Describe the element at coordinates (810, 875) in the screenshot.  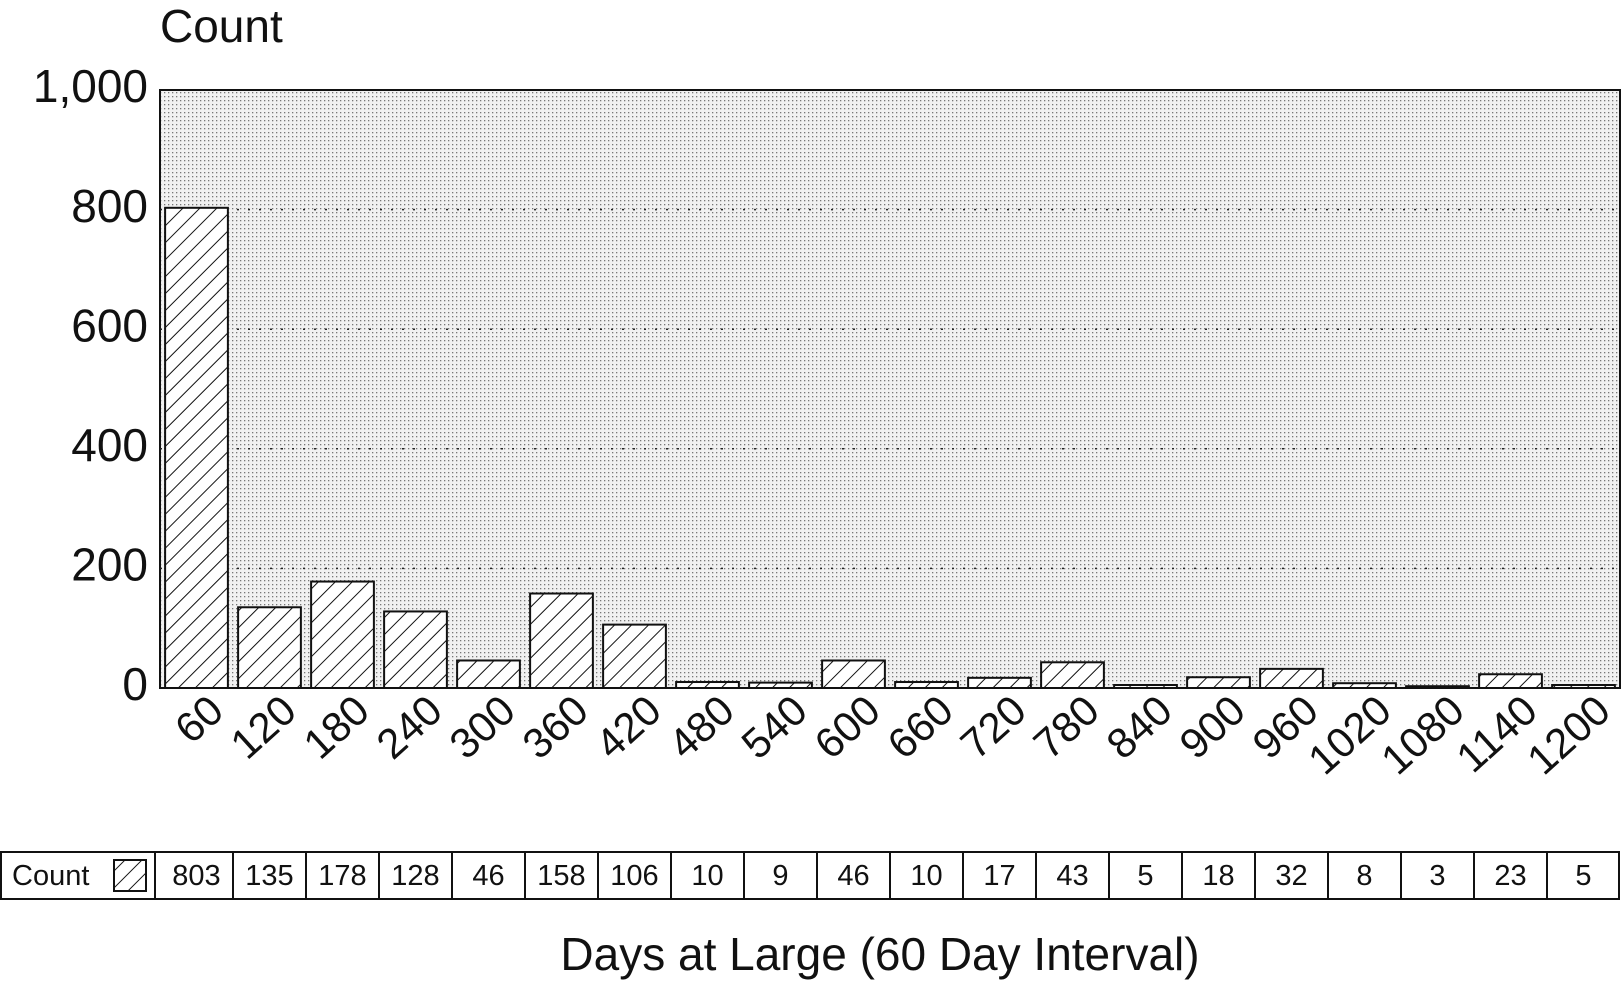
I see `data-table` at that location.